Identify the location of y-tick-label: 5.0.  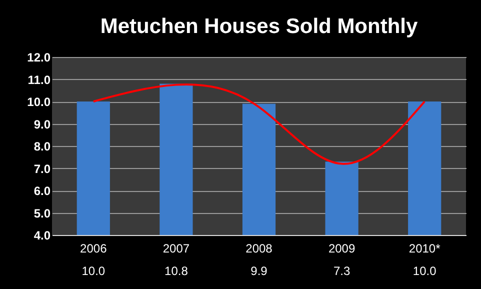
(42, 213).